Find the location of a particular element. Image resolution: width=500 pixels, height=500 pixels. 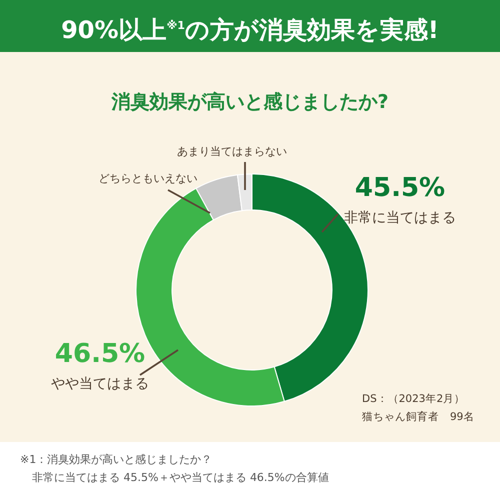

text: DS：（2023年2月） is located at coordinates (414, 399).